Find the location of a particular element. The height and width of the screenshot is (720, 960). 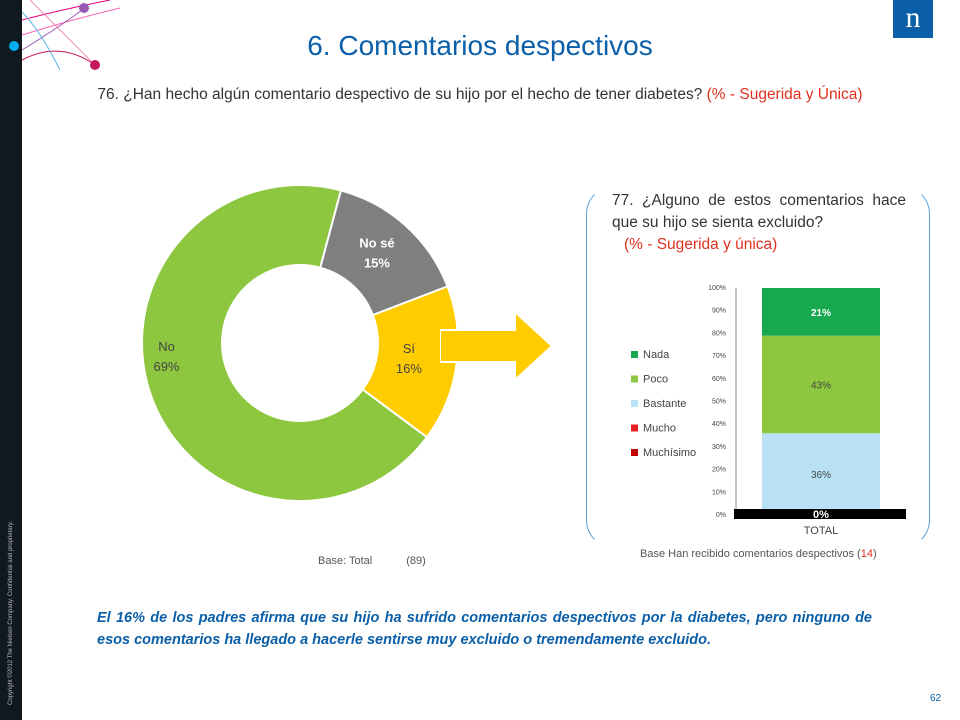

donut-chart: No sé 15% Sí 16% No 69% is located at coordinates (300, 343).